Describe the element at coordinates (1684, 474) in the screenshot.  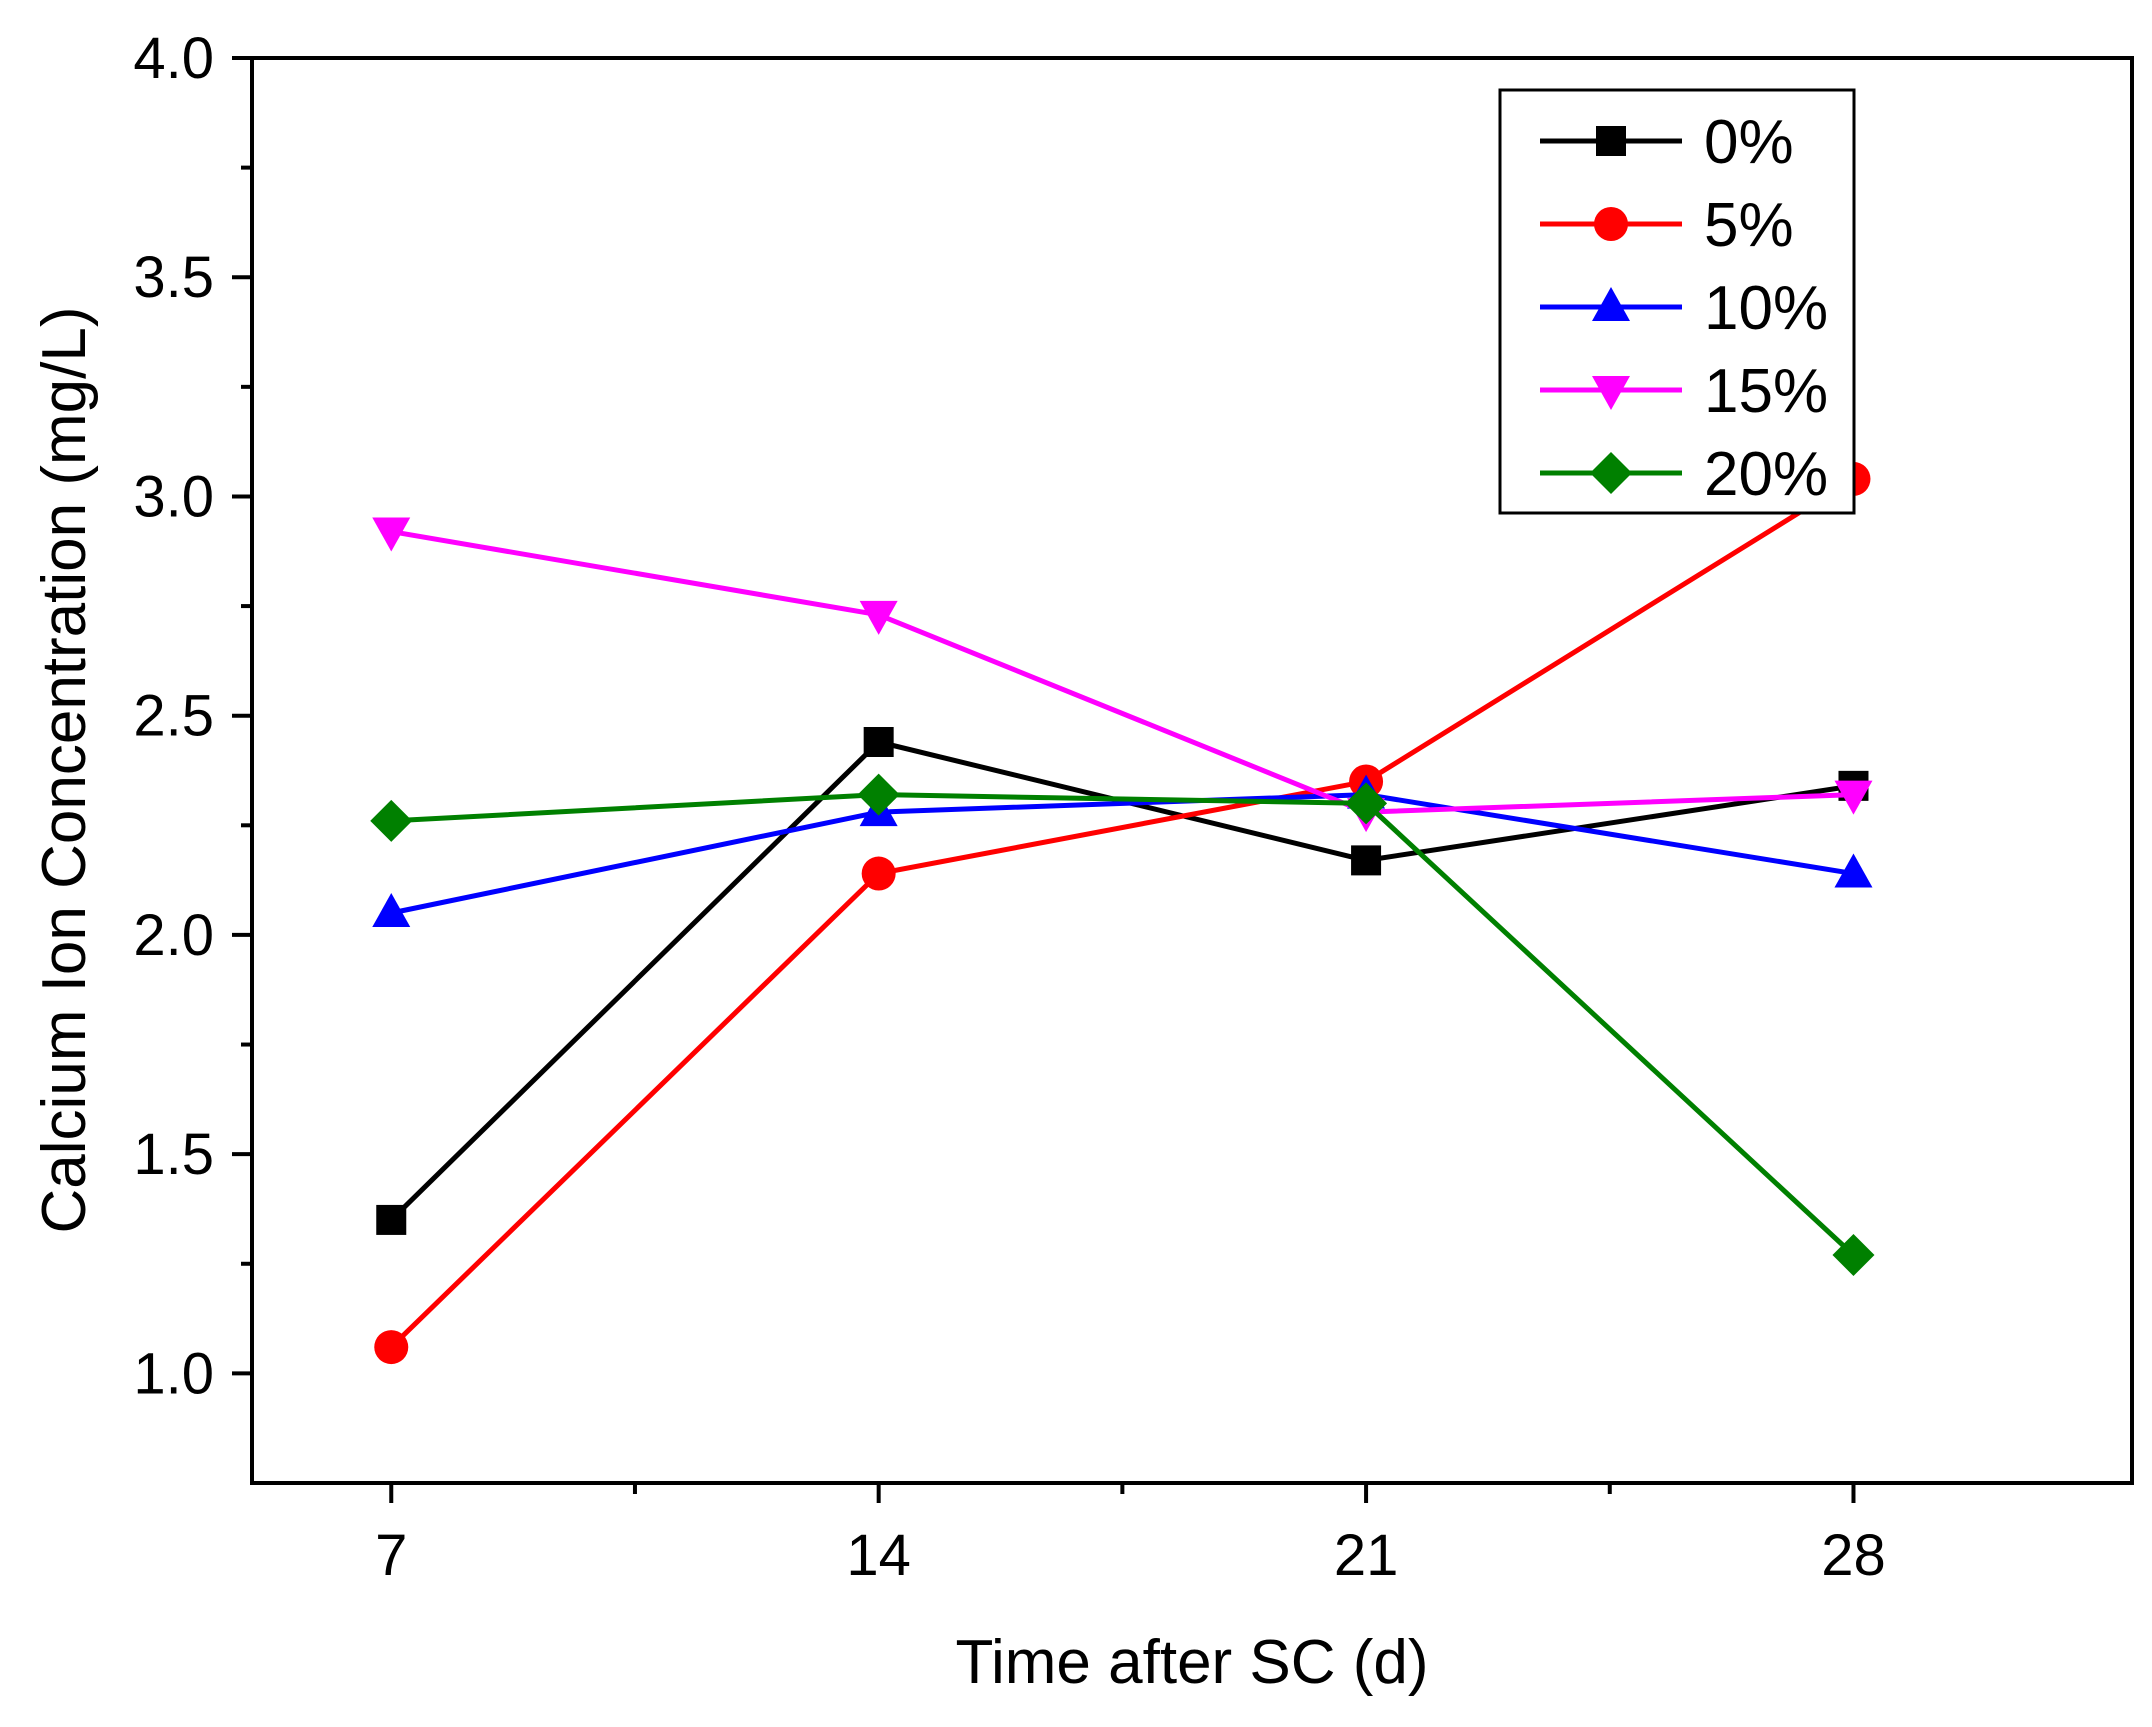
I see `legend-item: 20%` at that location.